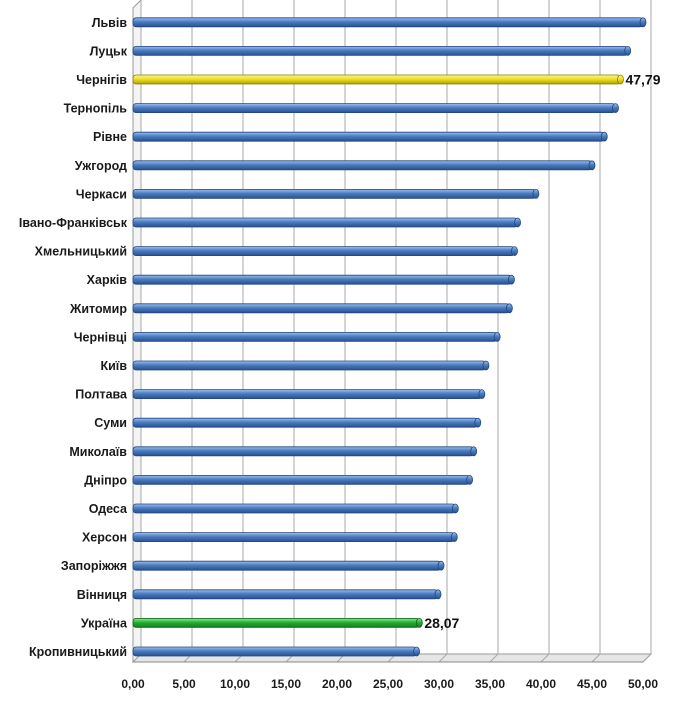  Describe the element at coordinates (337, 684) in the screenshot. I see `x-tick-label: 20,00` at that location.